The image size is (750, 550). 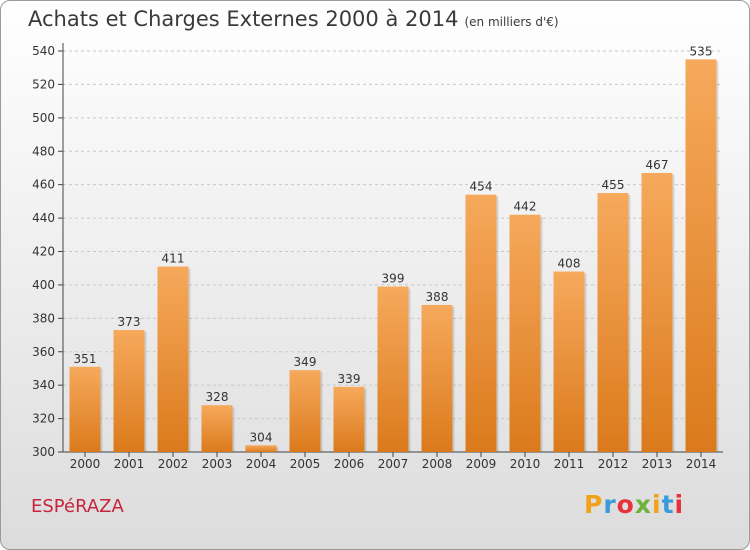 I want to click on x-tick-label: 2007, so click(x=393, y=464).